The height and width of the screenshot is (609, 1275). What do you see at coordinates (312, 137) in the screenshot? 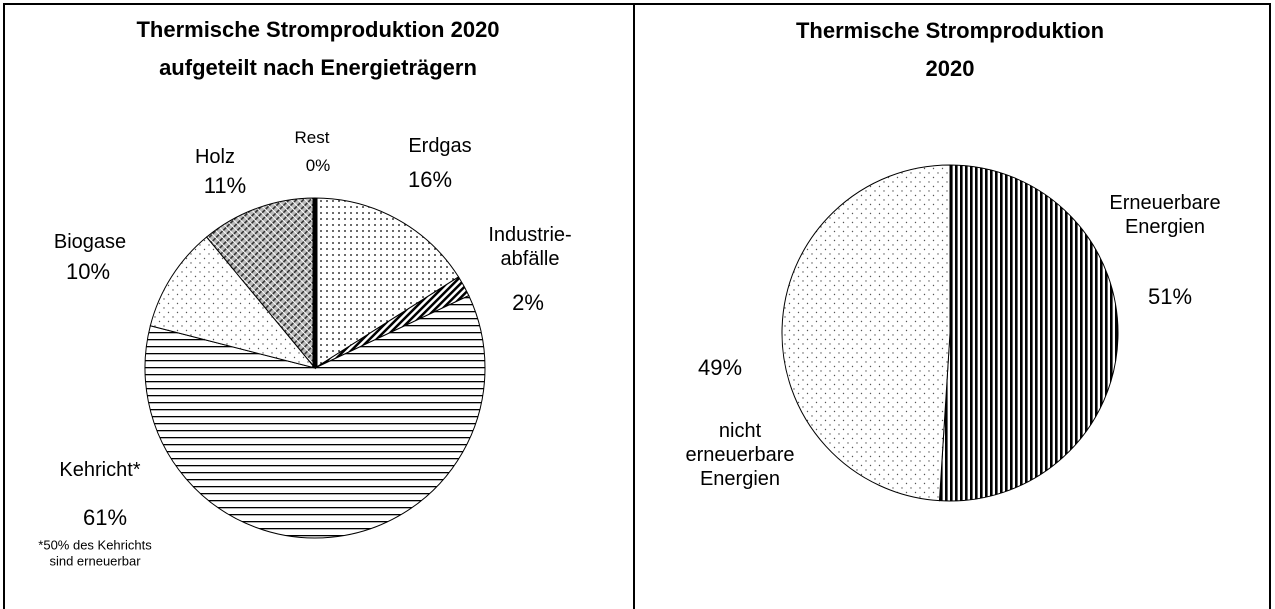
I see `slice-label: Rest` at bounding box center [312, 137].